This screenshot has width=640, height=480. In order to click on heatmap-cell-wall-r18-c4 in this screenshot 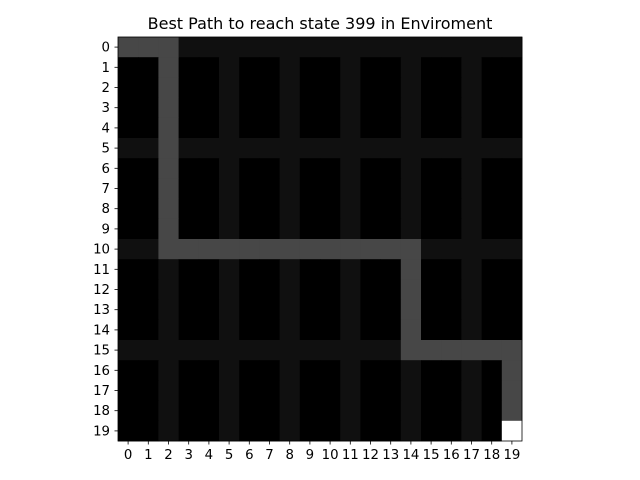, I will do `click(209, 411)`.